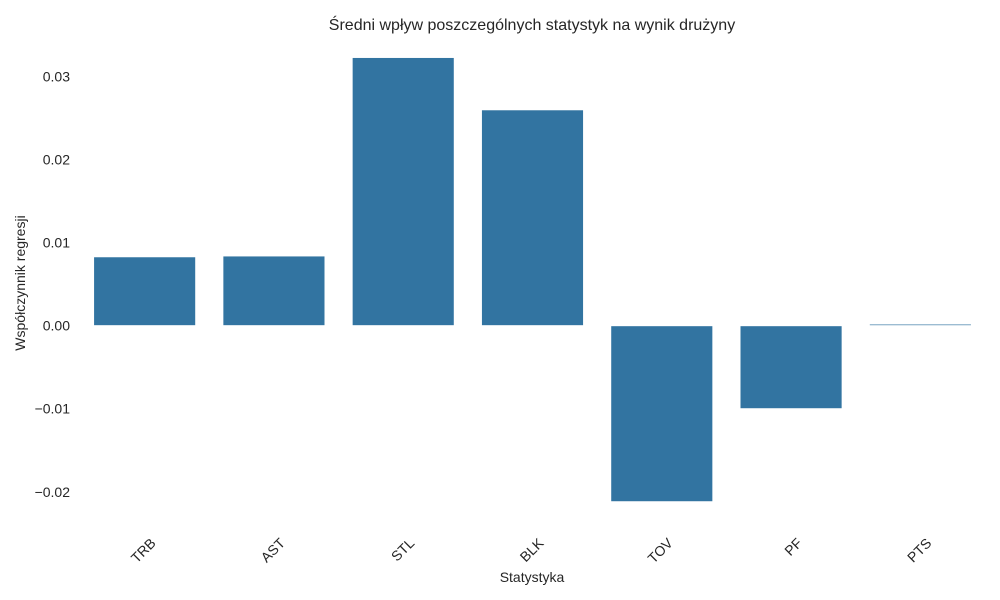  I want to click on x-tick-label: AST, so click(272, 549).